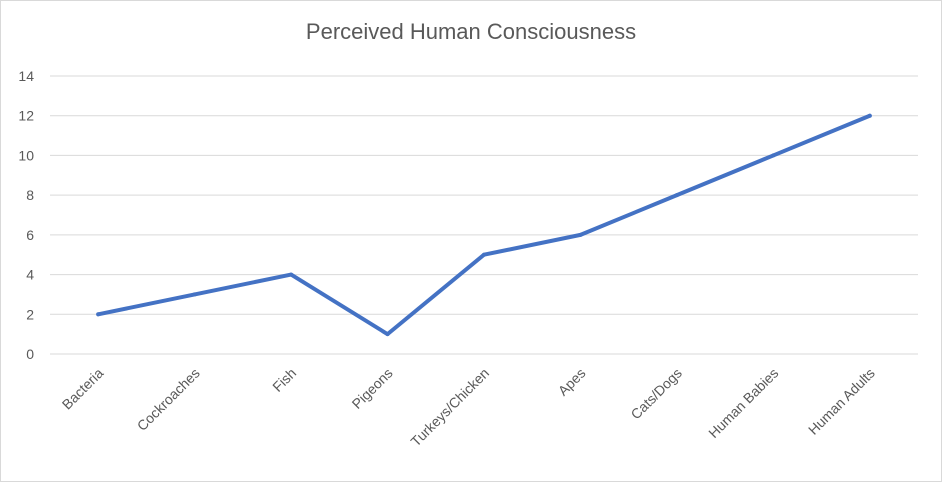 The image size is (942, 482). I want to click on x-tick-label: Turkeys/Chicken, so click(449, 407).